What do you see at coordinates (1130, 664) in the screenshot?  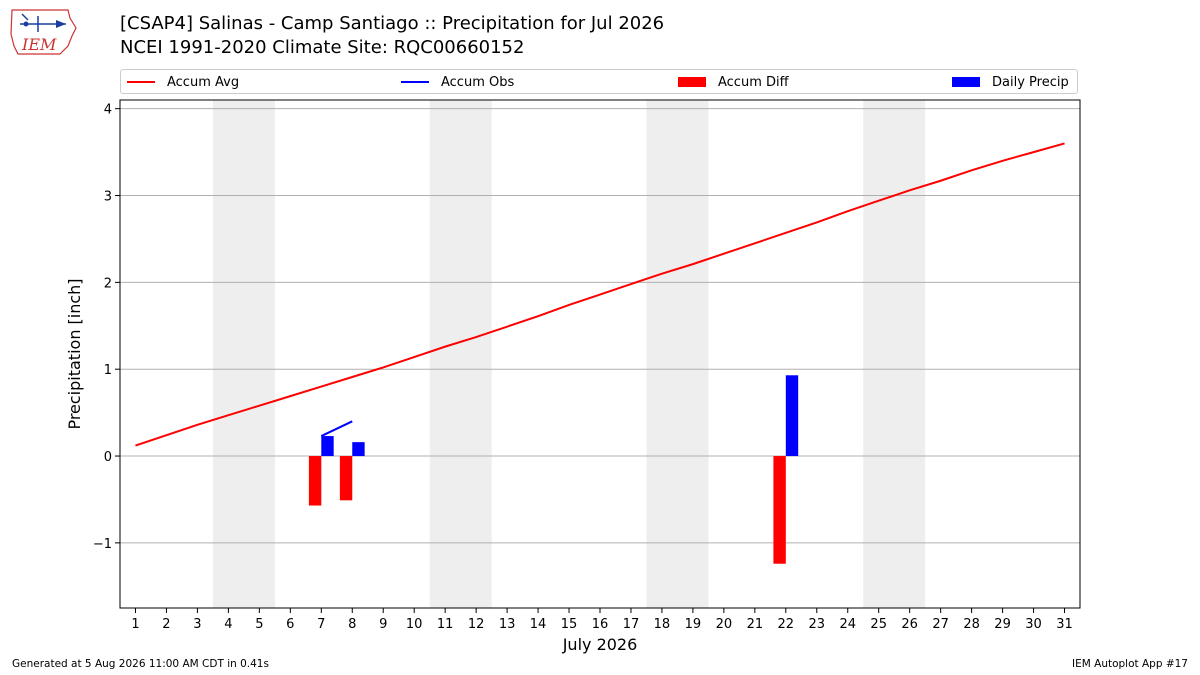 I see `footer-app-id: IEM Autoplot App #17` at bounding box center [1130, 664].